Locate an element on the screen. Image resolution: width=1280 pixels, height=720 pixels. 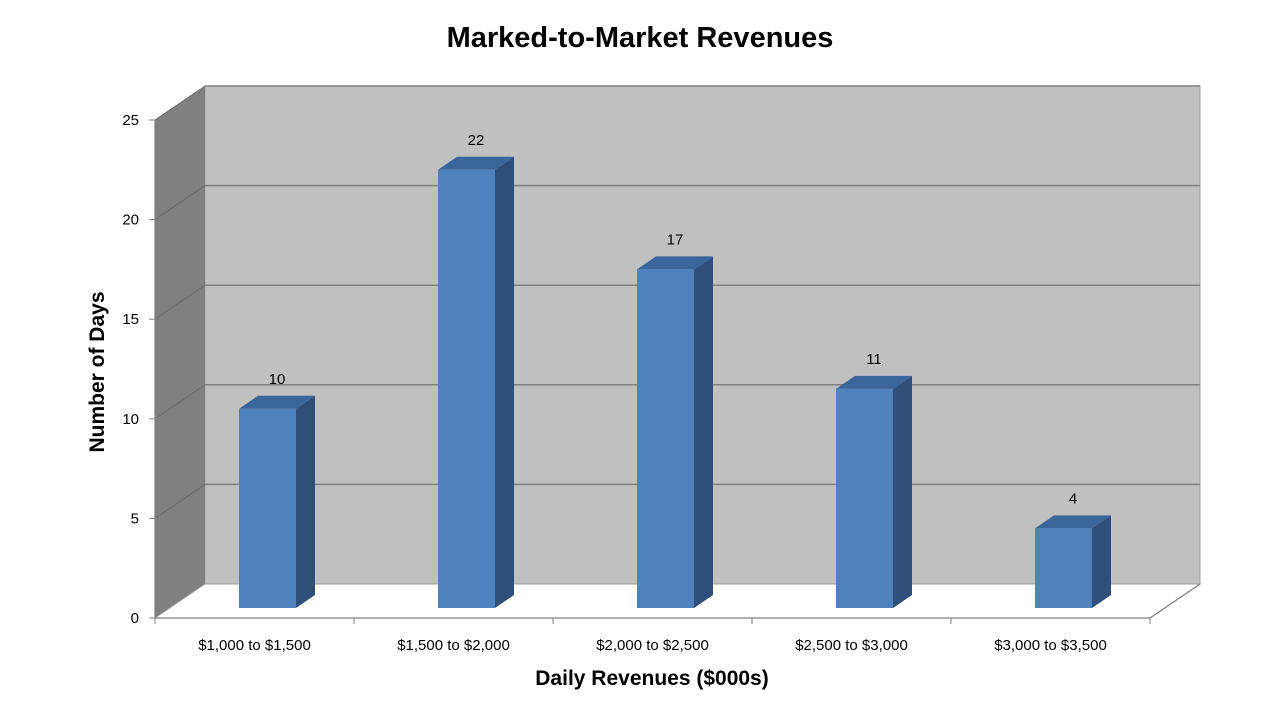
y-tick-label-25: 25 is located at coordinates (130, 120).